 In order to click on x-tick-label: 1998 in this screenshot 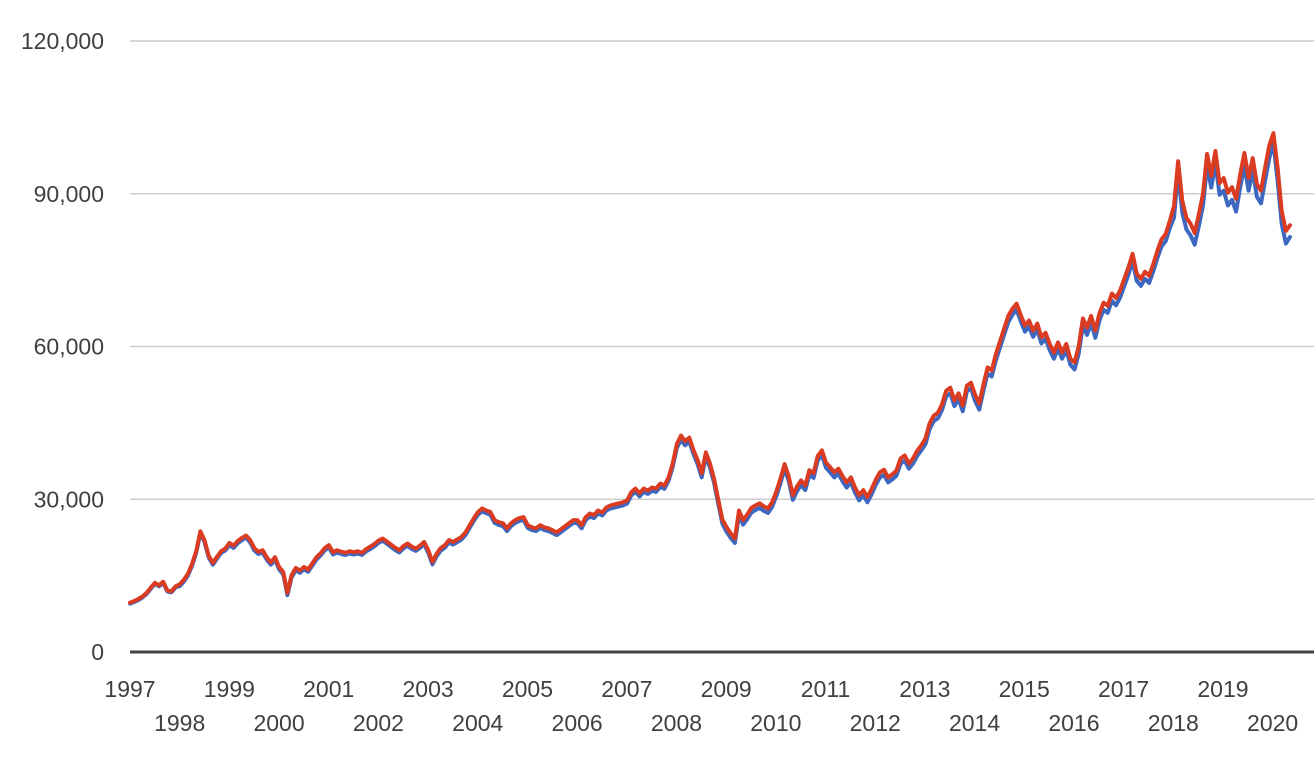, I will do `click(179, 723)`.